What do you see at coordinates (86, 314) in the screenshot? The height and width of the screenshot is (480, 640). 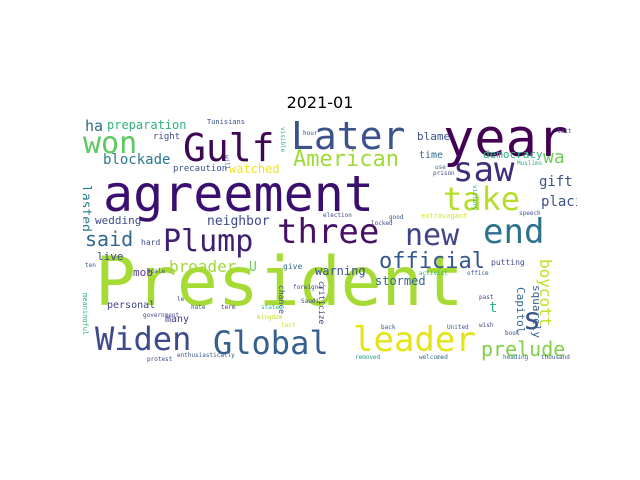 I see `word-meaningful: meaningful` at bounding box center [86, 314].